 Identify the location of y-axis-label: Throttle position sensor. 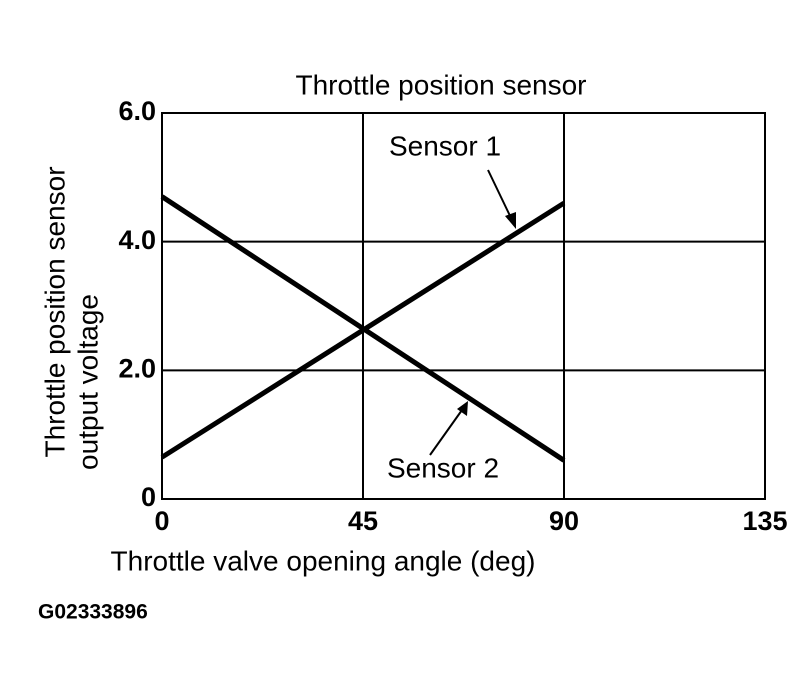
(54, 311).